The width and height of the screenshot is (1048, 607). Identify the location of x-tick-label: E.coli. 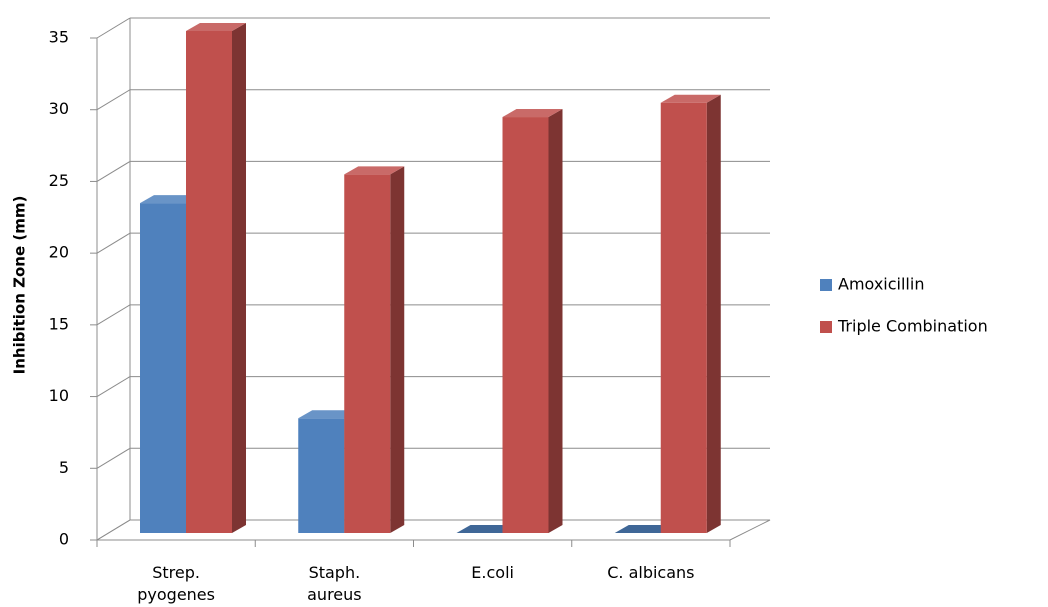
(492, 572).